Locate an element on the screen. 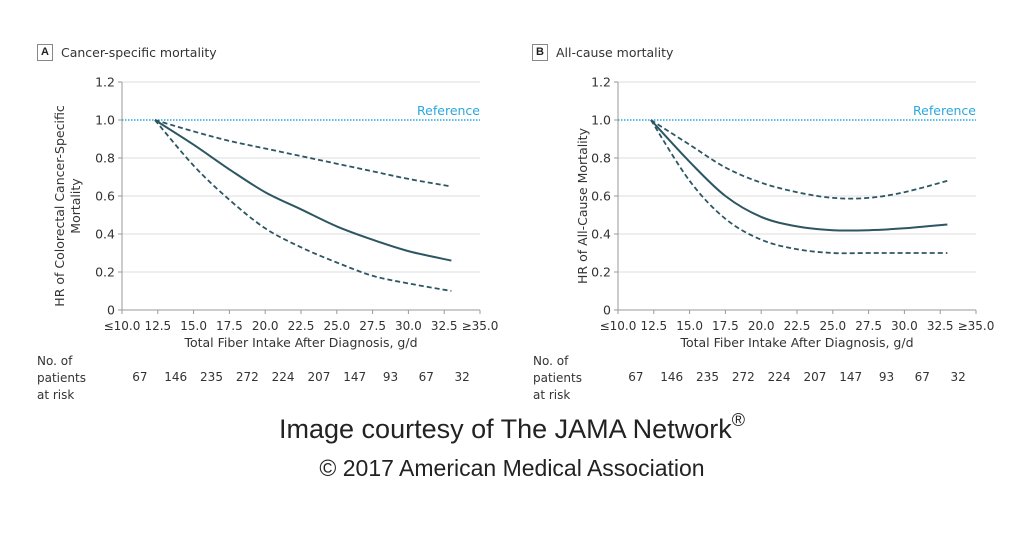 This screenshot has width=1024, height=549. panel-a-header: A Cancer-specific mortality is located at coordinates (127, 52).